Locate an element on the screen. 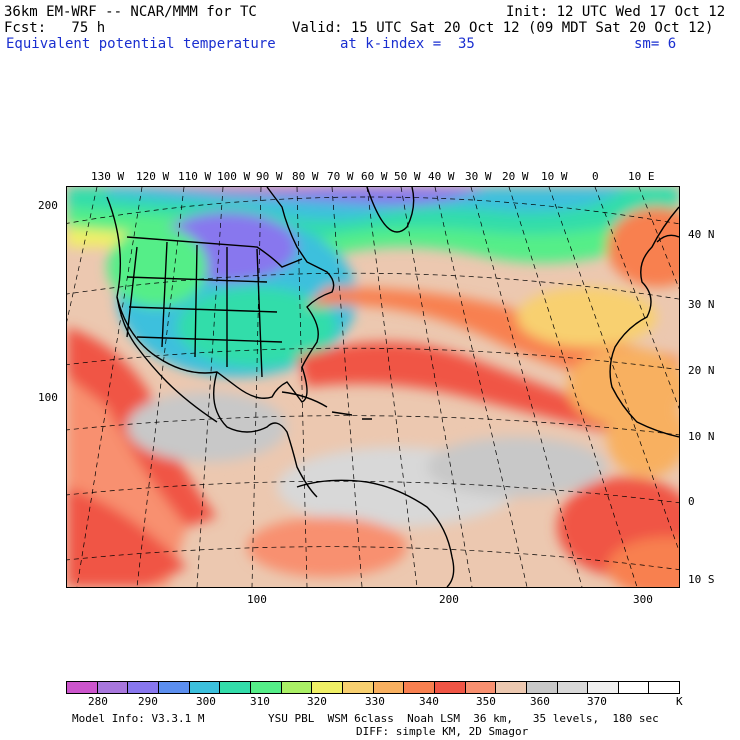 The image size is (740, 740). lon-label: 40 W is located at coordinates (441, 176).